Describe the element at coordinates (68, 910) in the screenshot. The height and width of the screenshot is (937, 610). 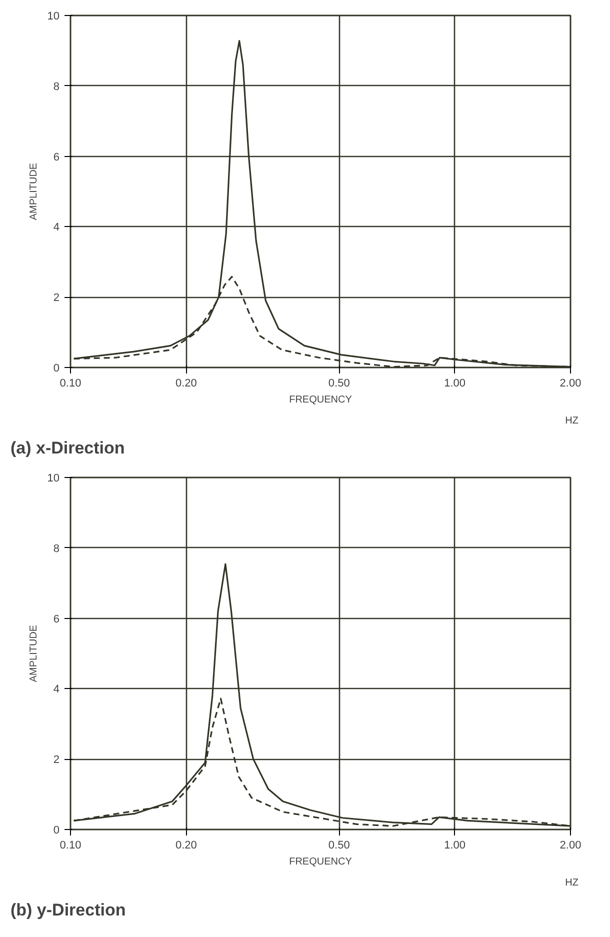
I see `text: (b) y-Direction` at that location.